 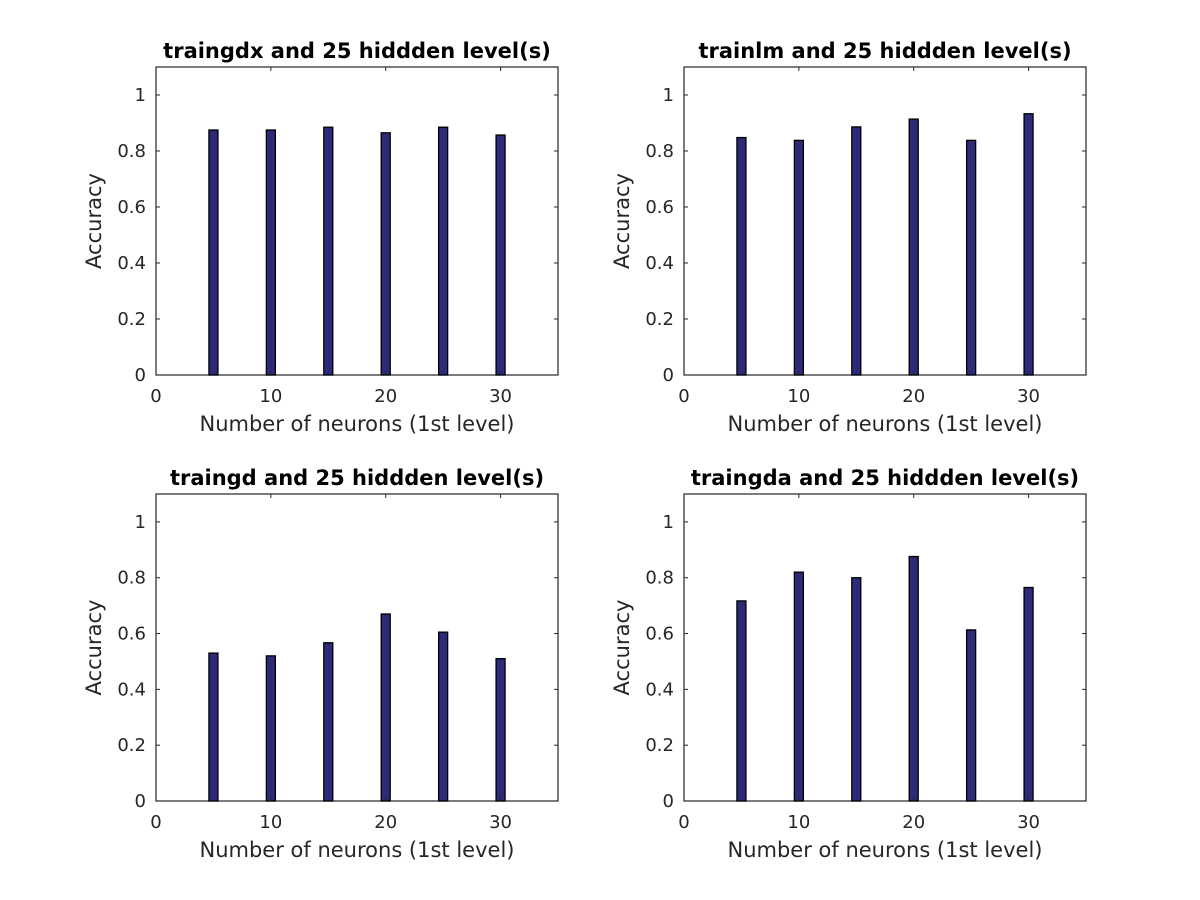 What do you see at coordinates (357, 51) in the screenshot?
I see `plot-title: traingdx and 25 hiddden level(s)` at bounding box center [357, 51].